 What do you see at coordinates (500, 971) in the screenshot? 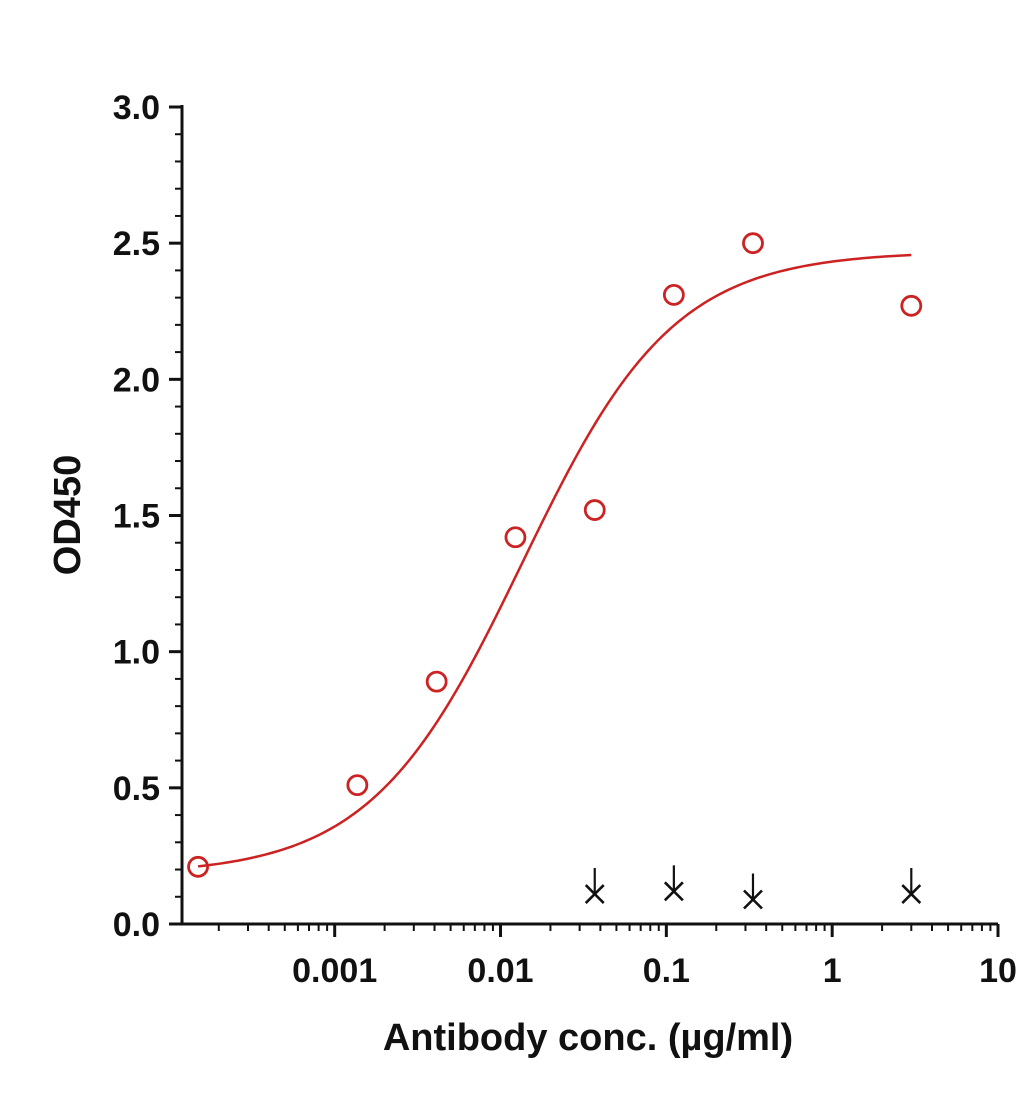
I see `x-tick-label: 0.01` at bounding box center [500, 971].